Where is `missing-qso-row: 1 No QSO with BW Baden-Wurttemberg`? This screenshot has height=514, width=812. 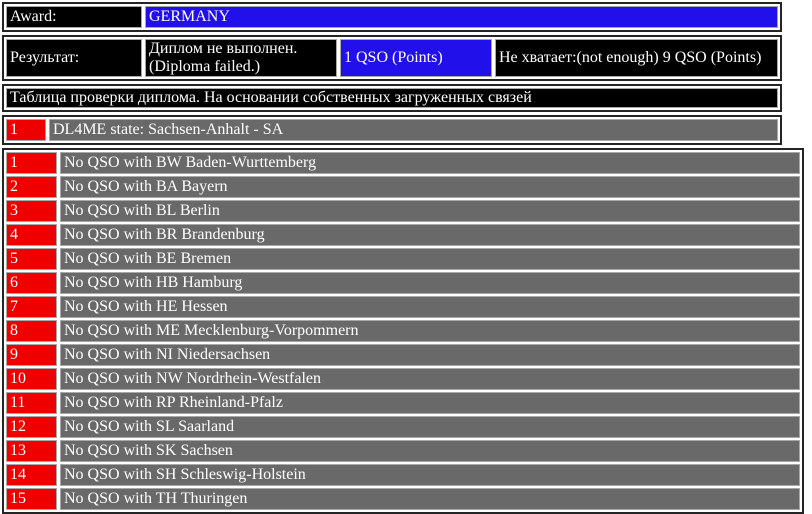
missing-qso-row: 1 No QSO with BW Baden-Wurttemberg is located at coordinates (403, 163).